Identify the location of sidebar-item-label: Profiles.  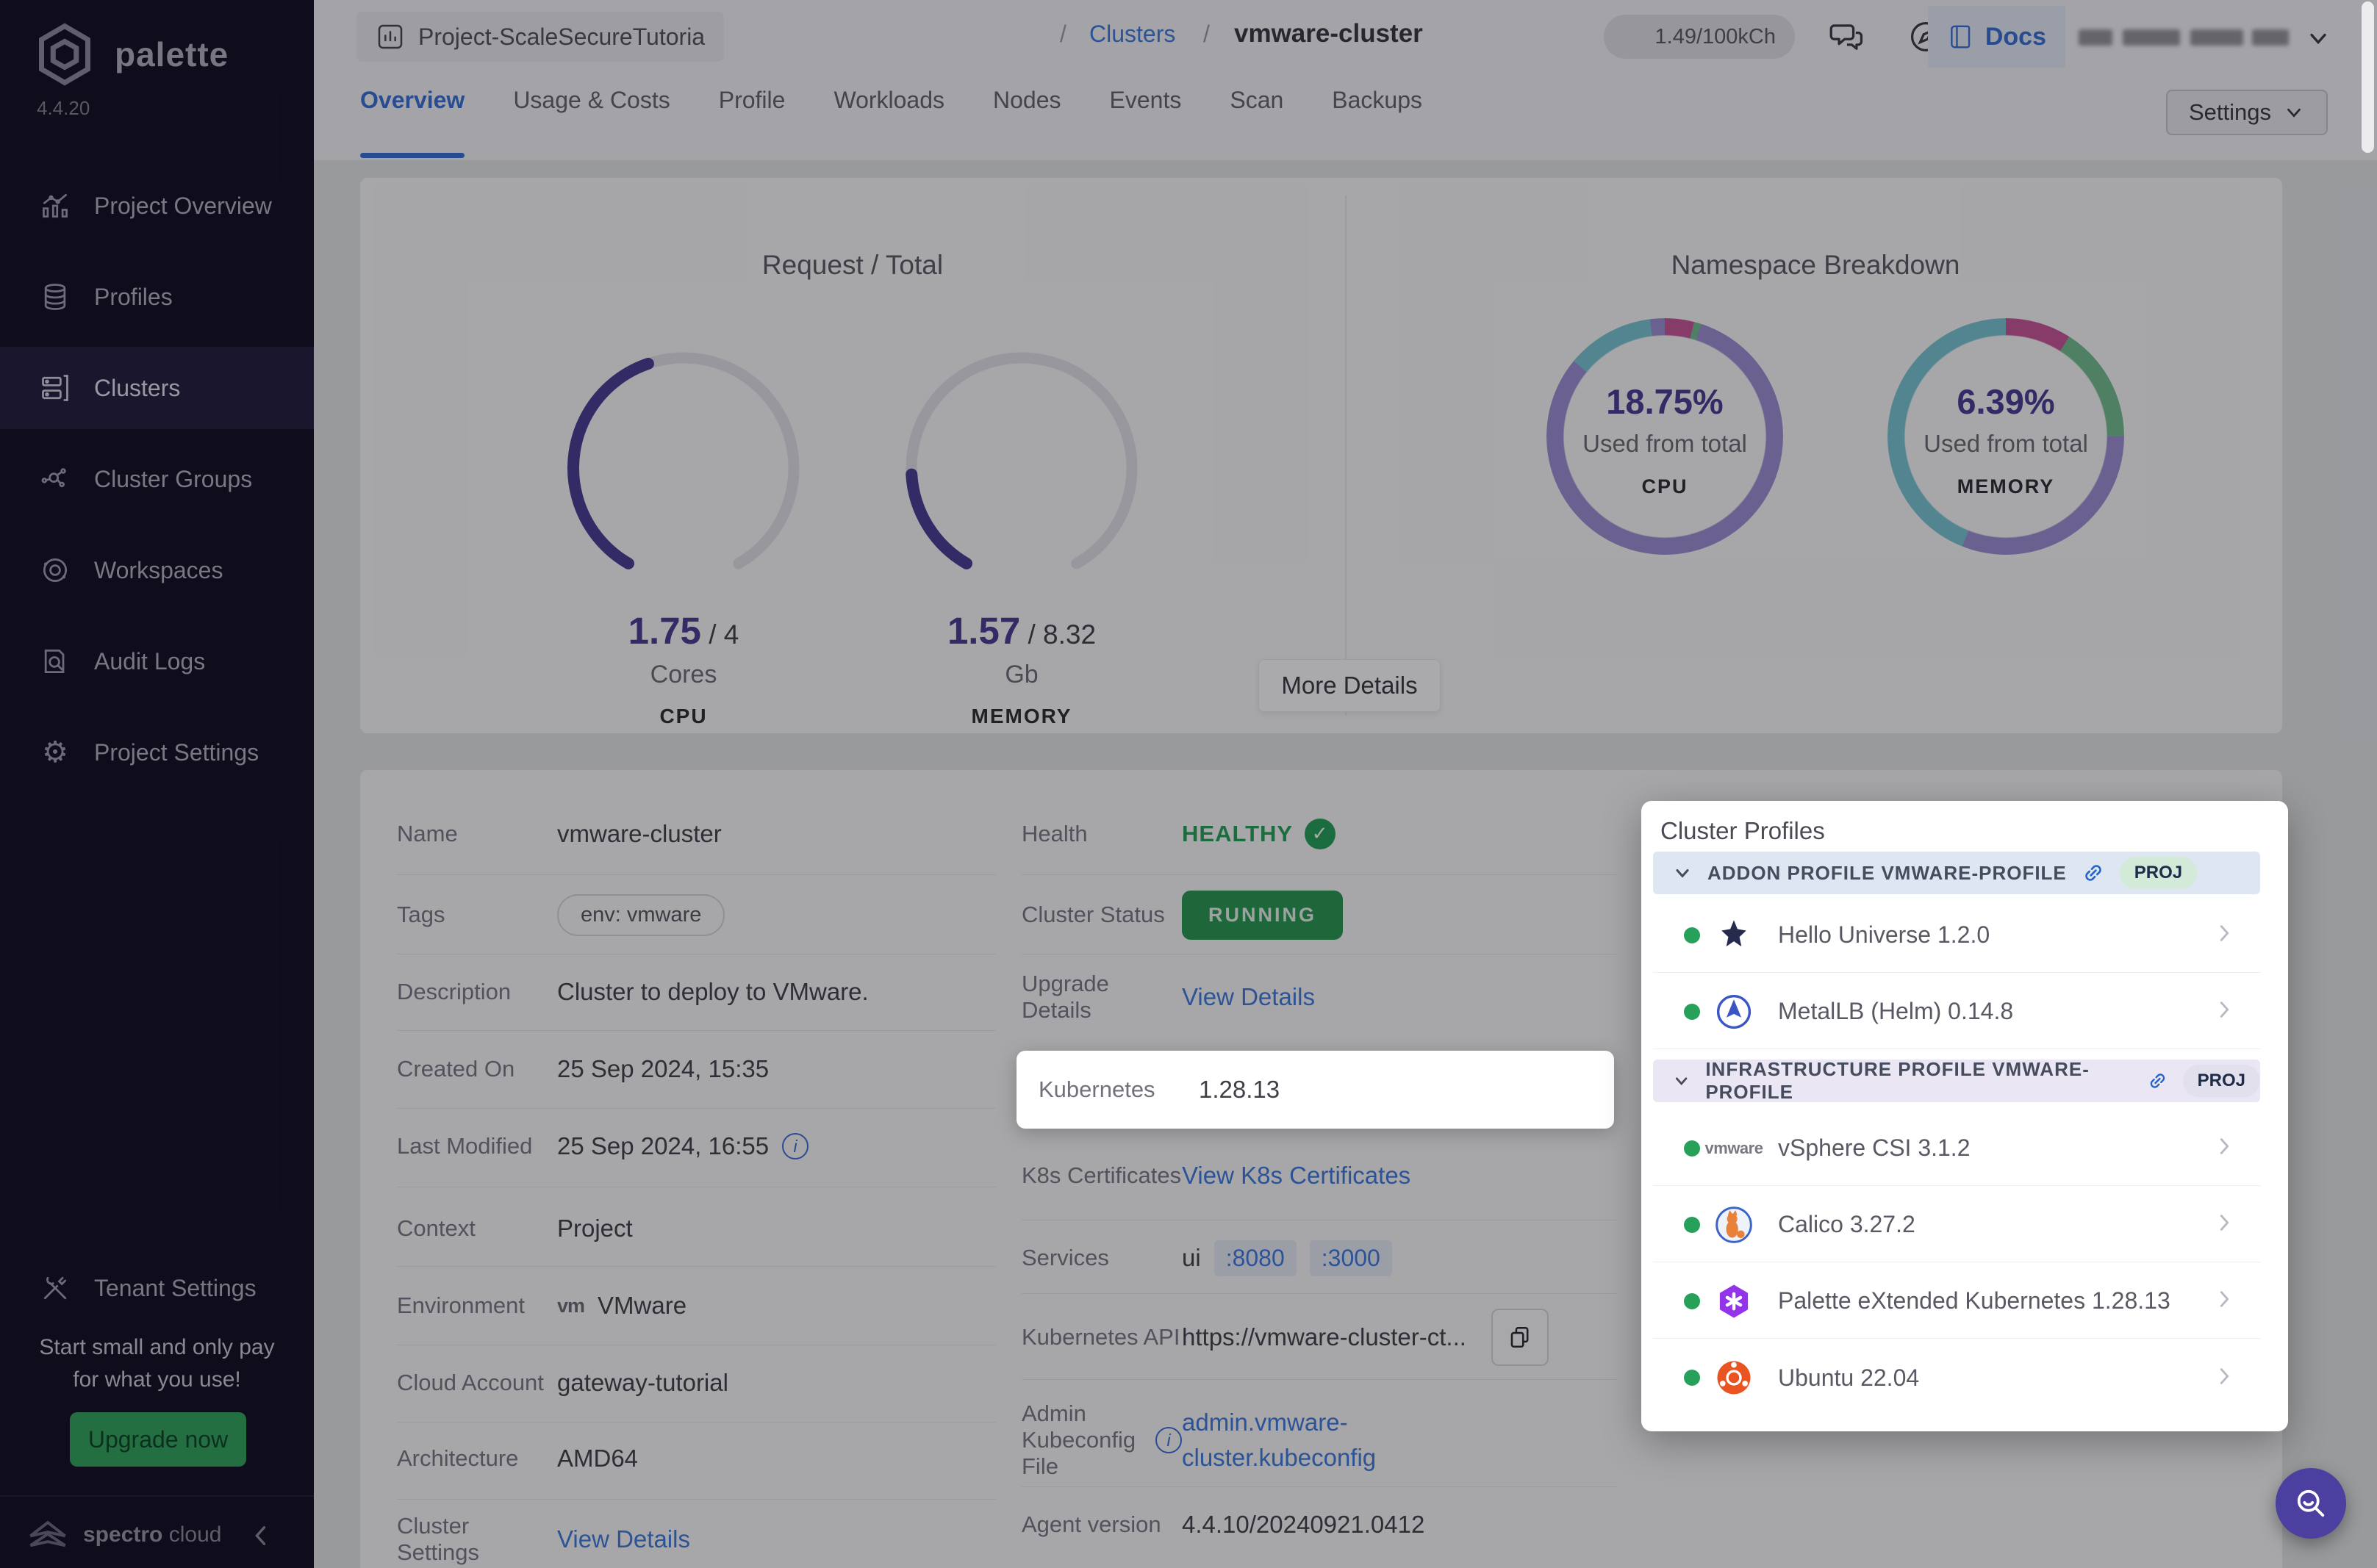
(133, 296).